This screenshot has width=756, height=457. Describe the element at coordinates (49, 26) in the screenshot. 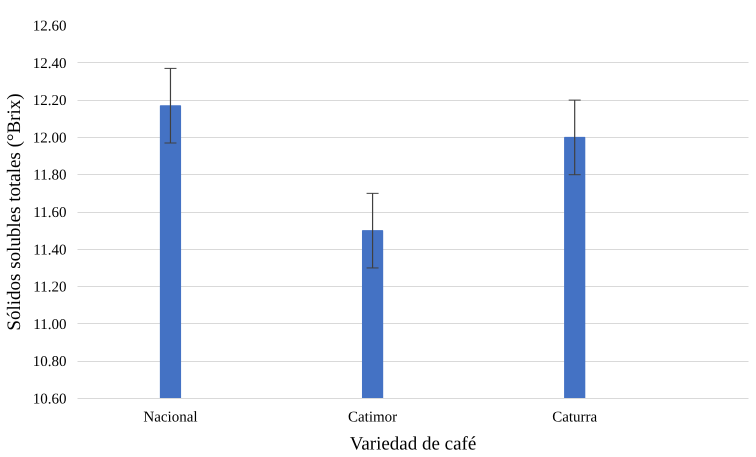

I see `y-tick-label: 12.60` at that location.